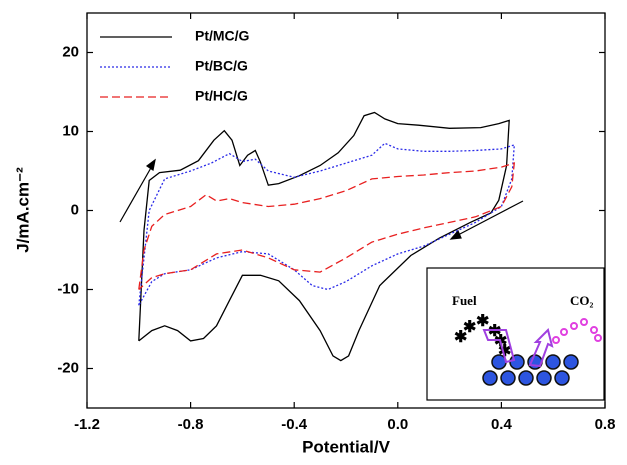  I want to click on x-tick-label: -0.4, so click(294, 424).